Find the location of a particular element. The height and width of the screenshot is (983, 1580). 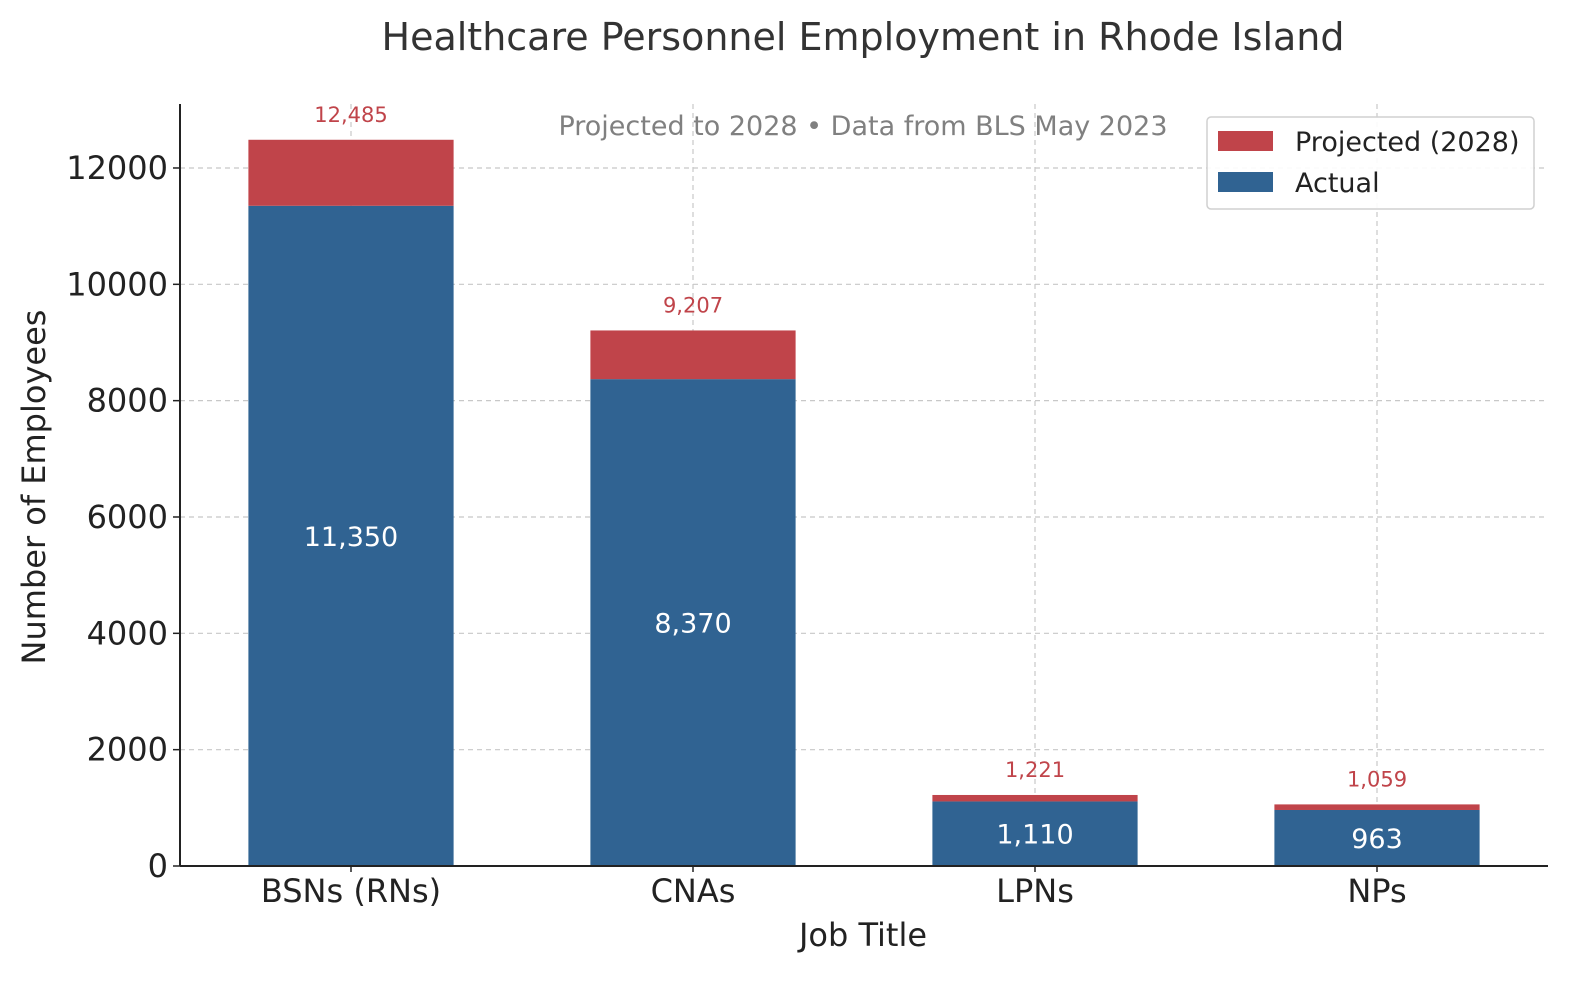

x-axis-label: Job Title is located at coordinates (862, 935).